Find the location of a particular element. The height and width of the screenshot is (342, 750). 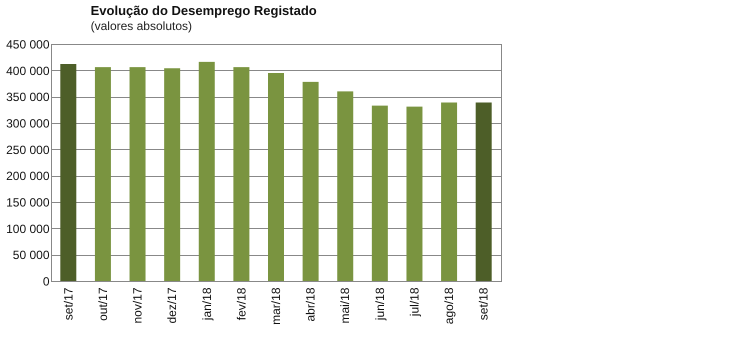

y-tick-label: 400 000 is located at coordinates (28, 71).